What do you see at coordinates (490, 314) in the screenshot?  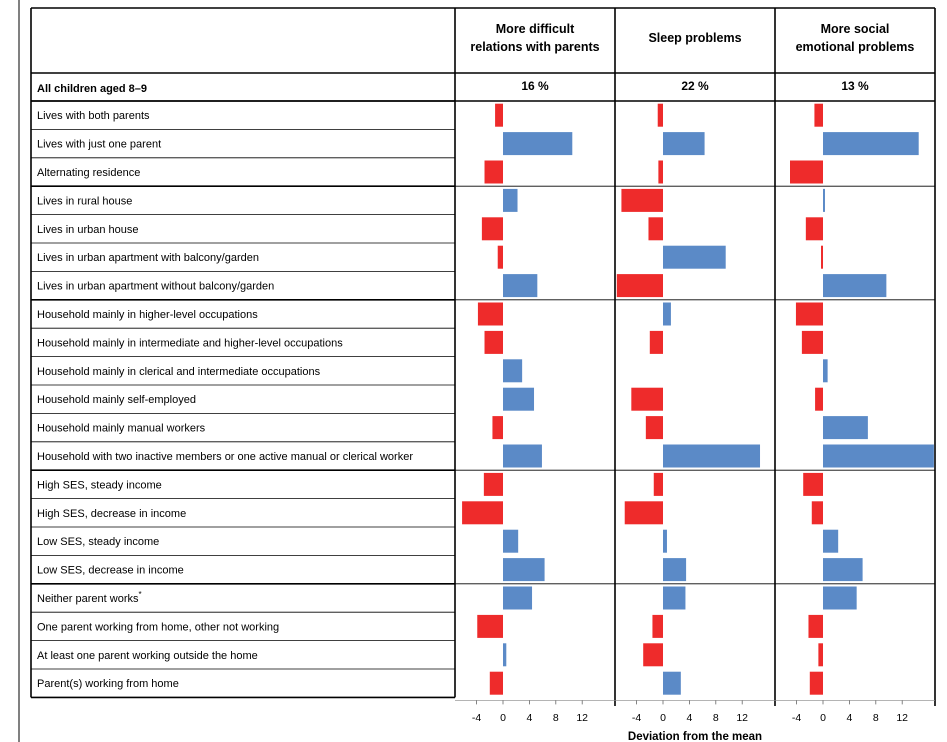 I see `bar-series1-row8` at bounding box center [490, 314].